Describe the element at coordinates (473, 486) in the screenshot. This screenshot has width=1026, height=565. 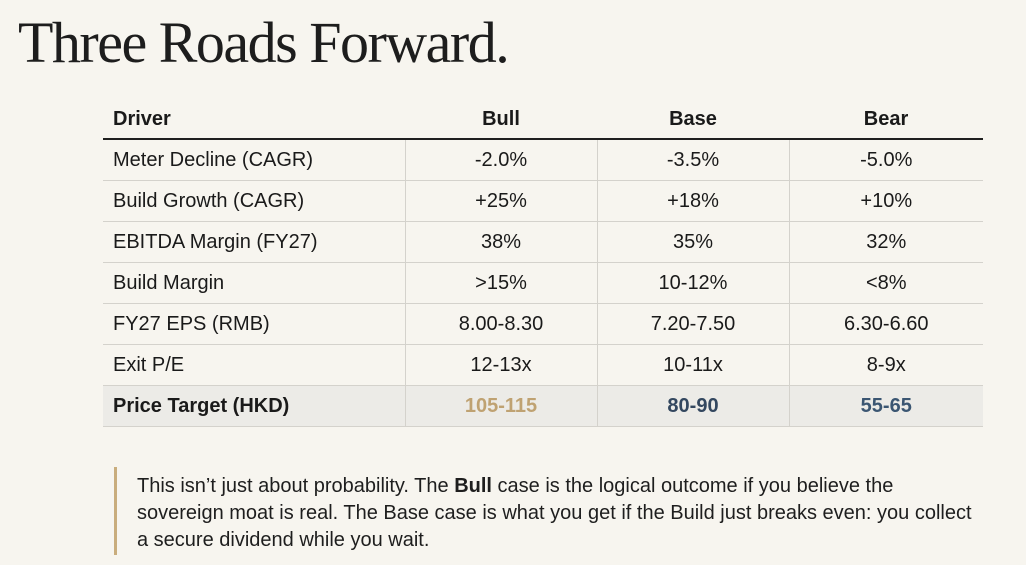
I see `quote-bold-bull: Bull` at that location.